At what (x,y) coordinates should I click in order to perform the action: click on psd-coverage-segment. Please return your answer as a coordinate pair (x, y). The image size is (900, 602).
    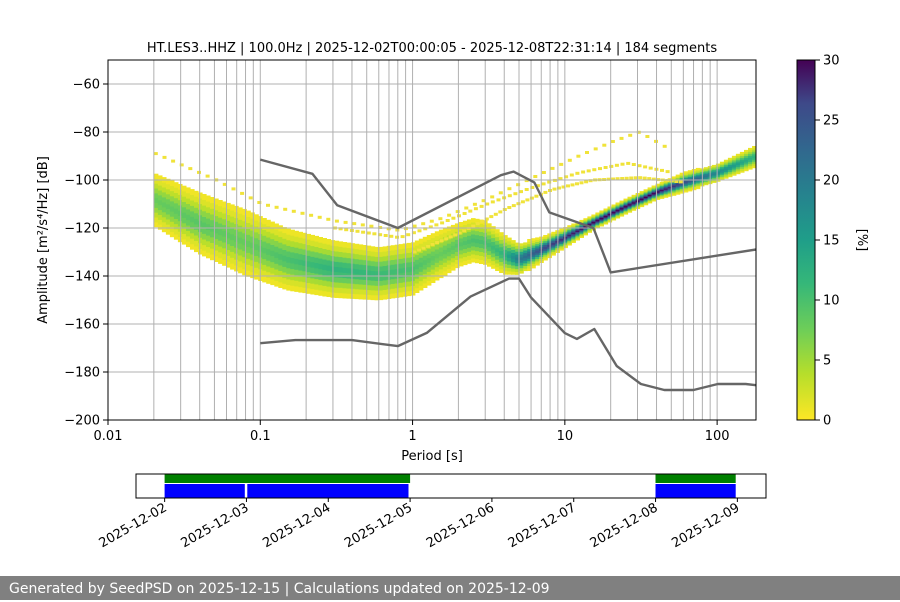
    Looking at the image, I should click on (287, 478).